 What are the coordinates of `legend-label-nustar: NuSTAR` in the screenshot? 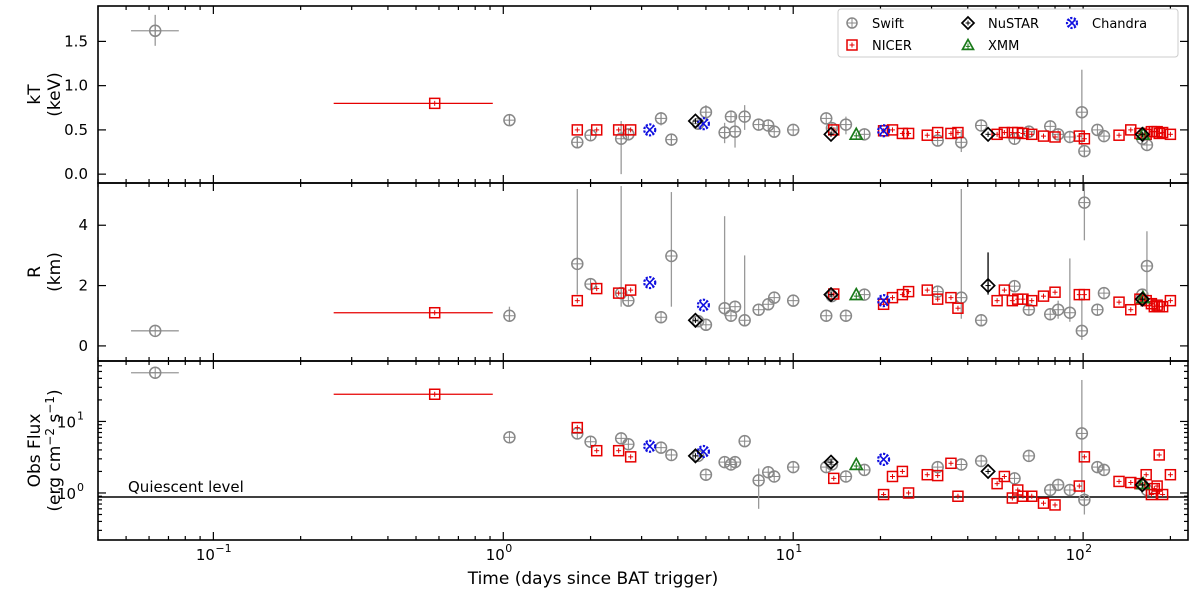 It's located at (1013, 24).